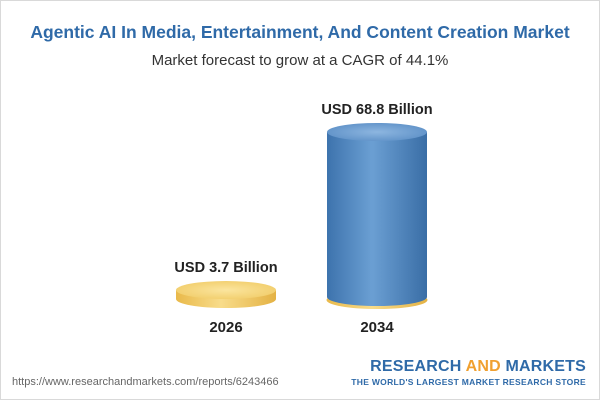 The height and width of the screenshot is (400, 600). I want to click on brand-name-and: AND, so click(483, 366).